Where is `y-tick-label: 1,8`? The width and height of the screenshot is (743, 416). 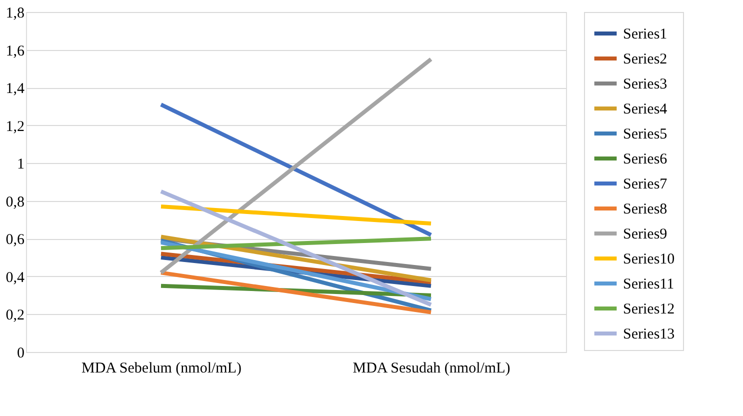 y-tick-label: 1,8 is located at coordinates (15, 14).